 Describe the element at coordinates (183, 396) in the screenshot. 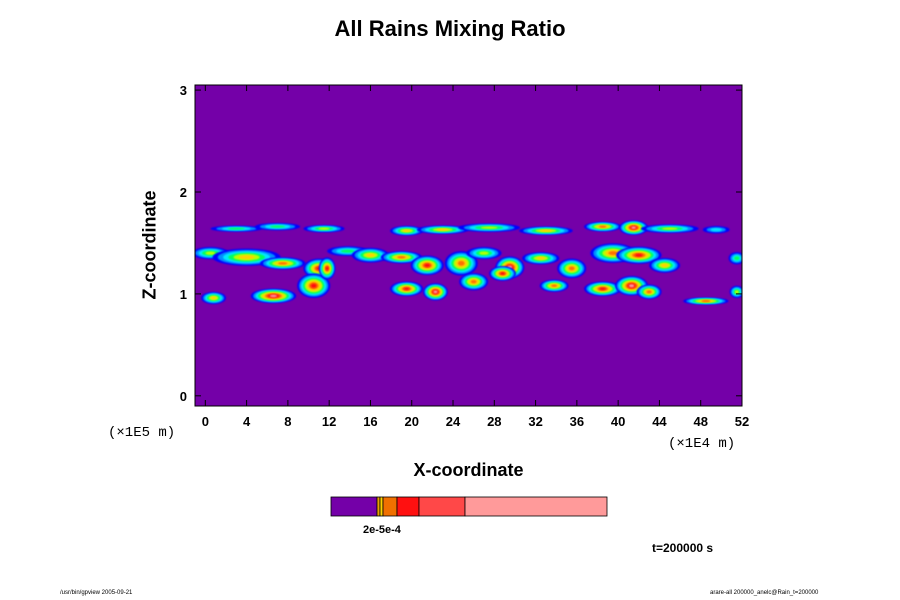

I see `y-tick-label: 0` at that location.